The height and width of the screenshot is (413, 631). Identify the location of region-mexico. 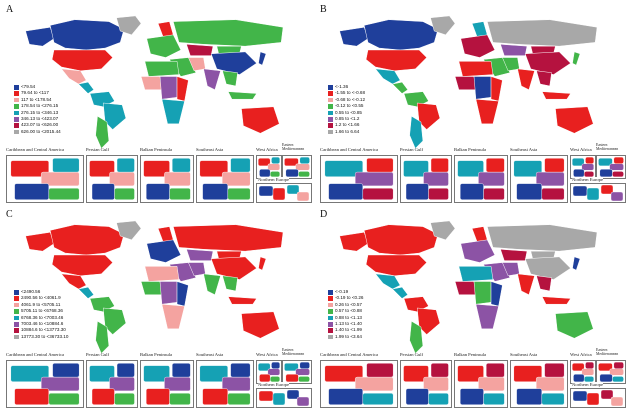
(388, 76).